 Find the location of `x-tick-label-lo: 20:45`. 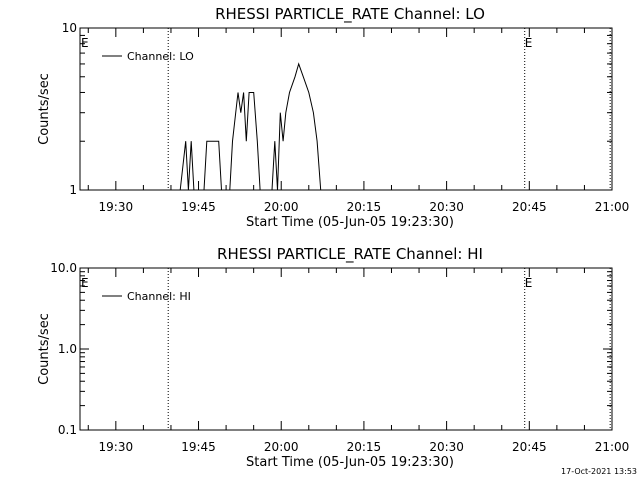

x-tick-label-lo: 20:45 is located at coordinates (529, 207).